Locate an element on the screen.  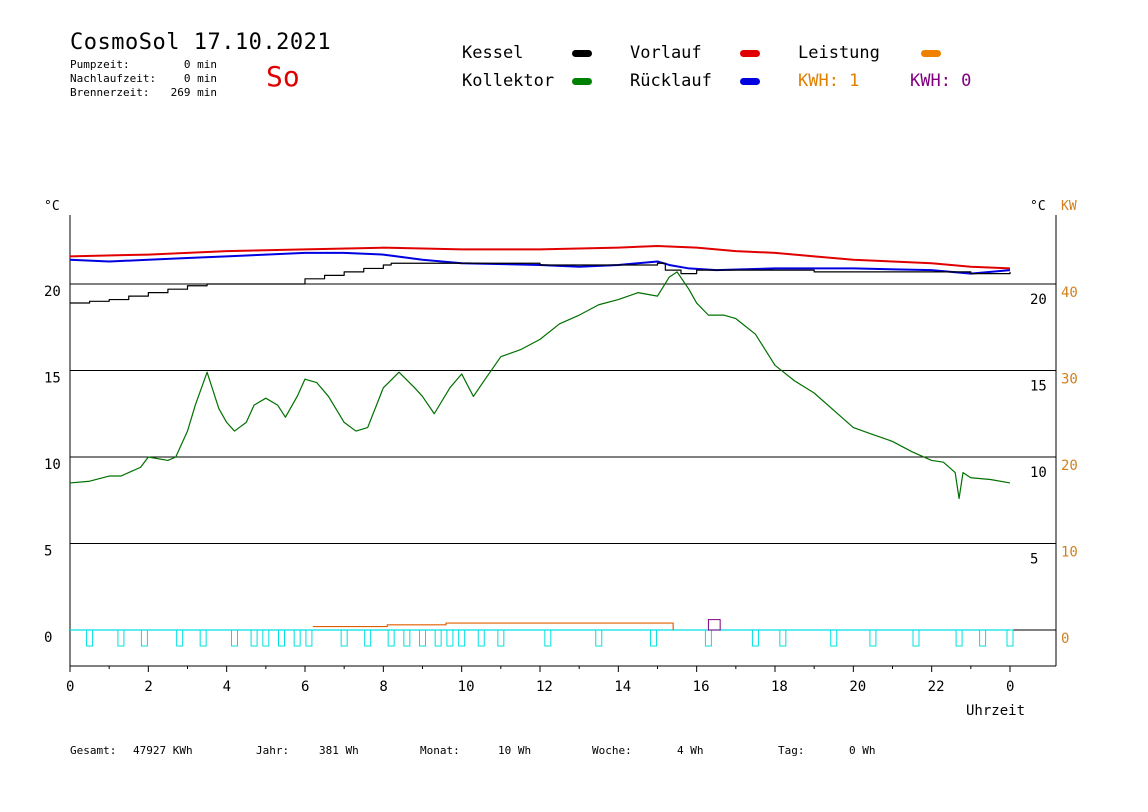
weekday-label: So is located at coordinates (283, 76).